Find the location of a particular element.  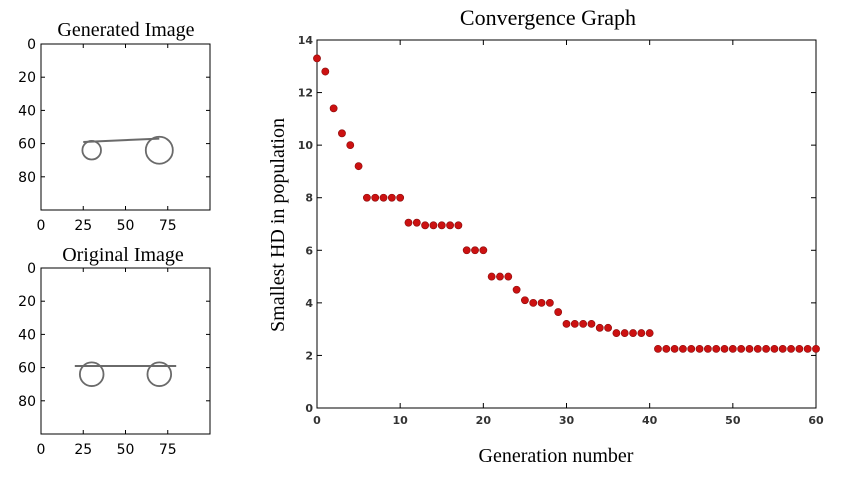

original-image-y-tick-label: 80 is located at coordinates (27, 402).